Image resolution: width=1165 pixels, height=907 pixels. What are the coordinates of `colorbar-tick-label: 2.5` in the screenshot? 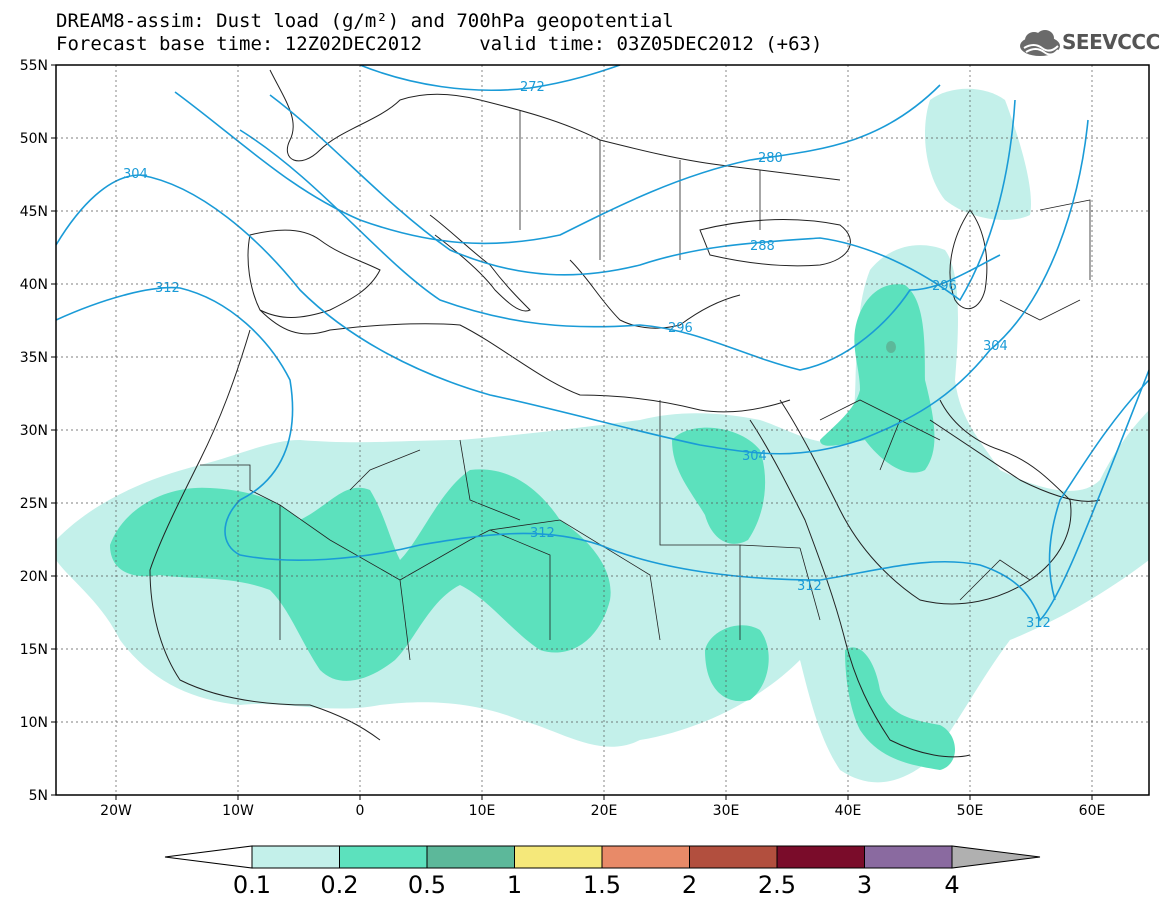 It's located at (777, 885).